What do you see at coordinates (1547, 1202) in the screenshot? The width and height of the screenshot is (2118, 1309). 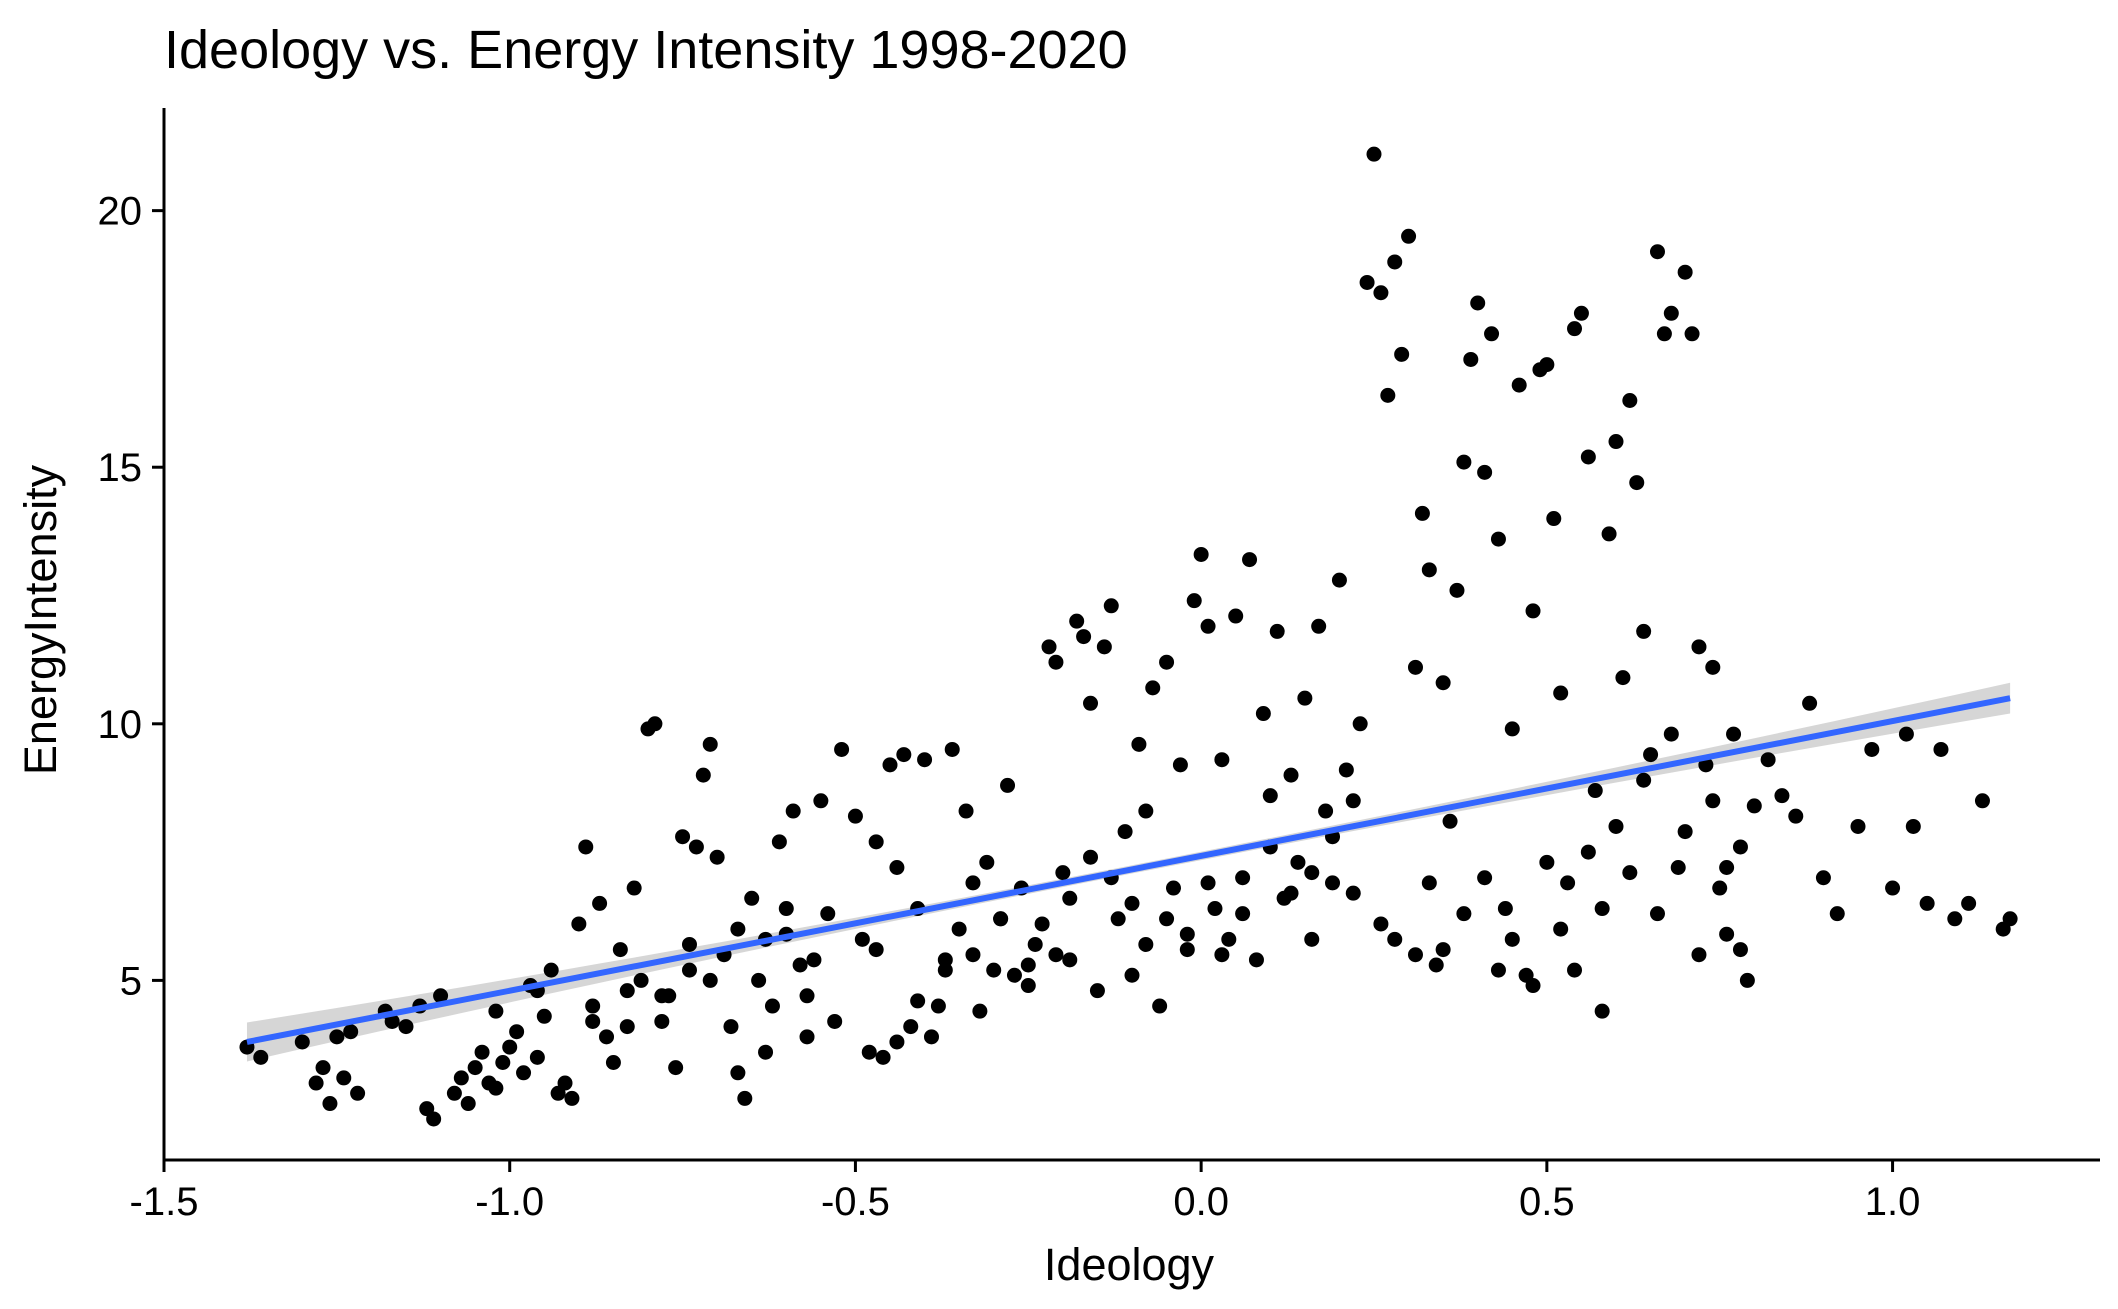 I see `x-tick-label: 0.5` at bounding box center [1547, 1202].